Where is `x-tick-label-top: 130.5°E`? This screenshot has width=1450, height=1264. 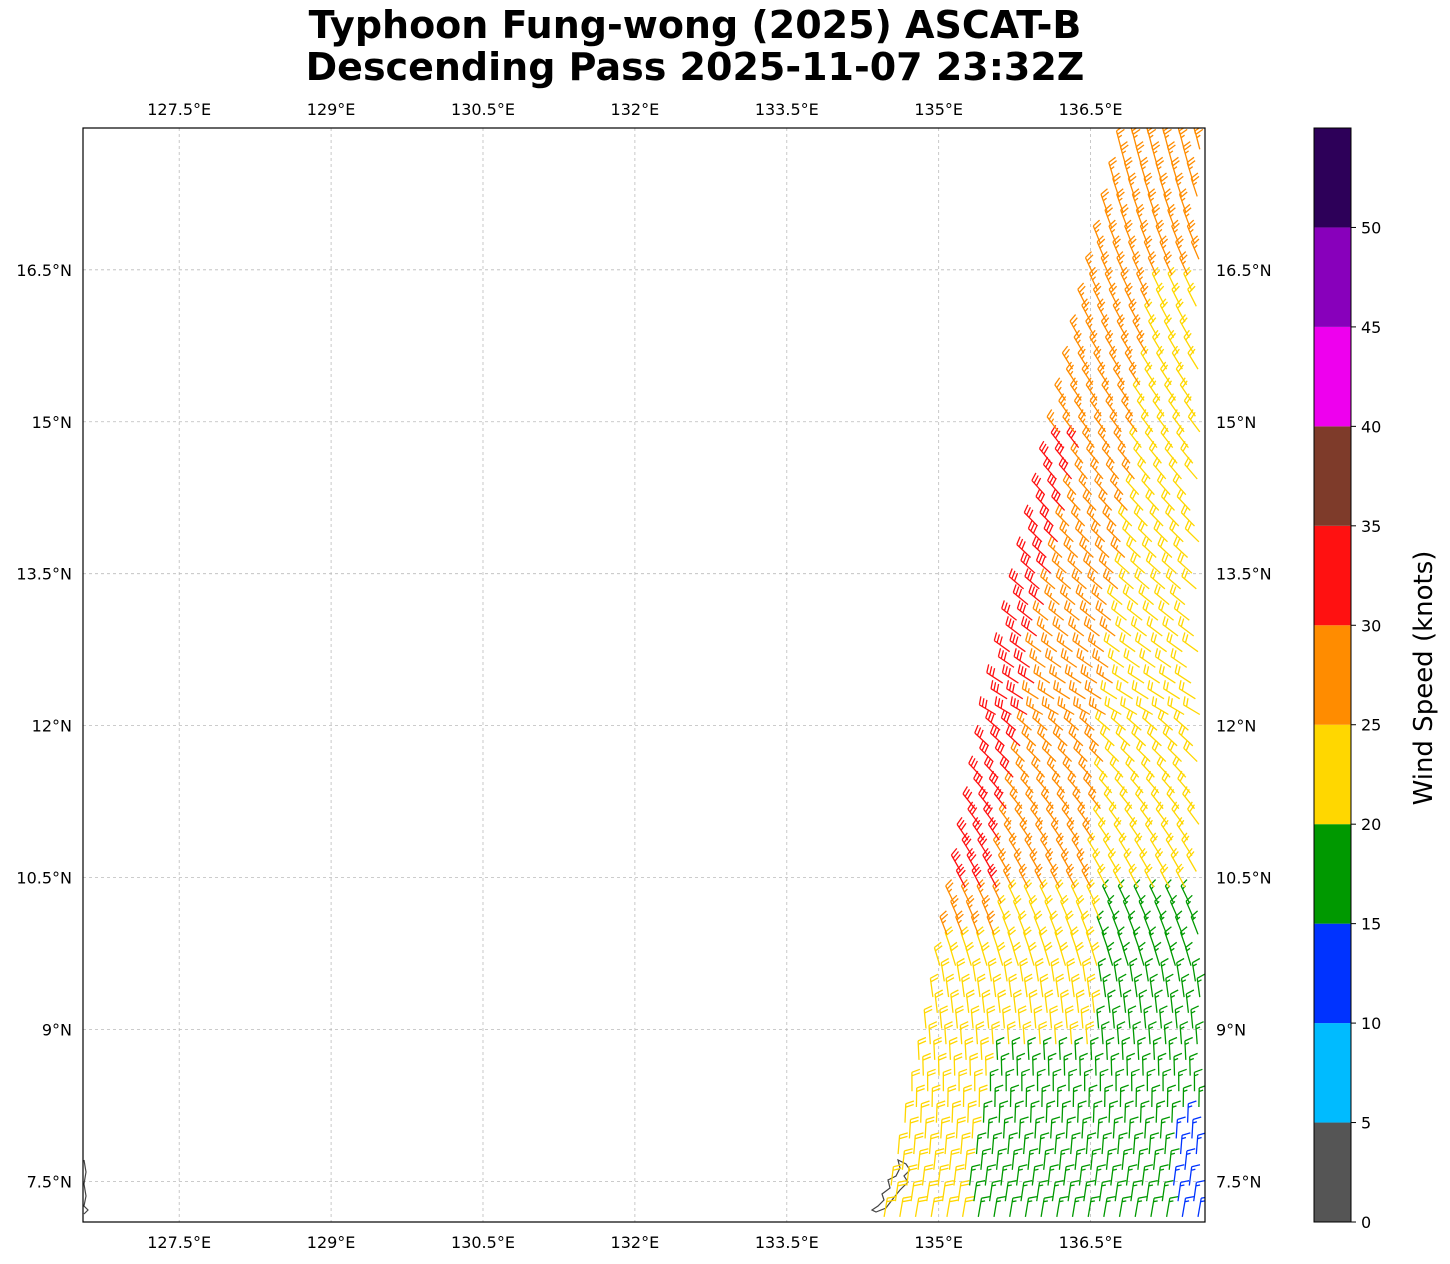
x-tick-label-top: 130.5°E is located at coordinates (483, 109).